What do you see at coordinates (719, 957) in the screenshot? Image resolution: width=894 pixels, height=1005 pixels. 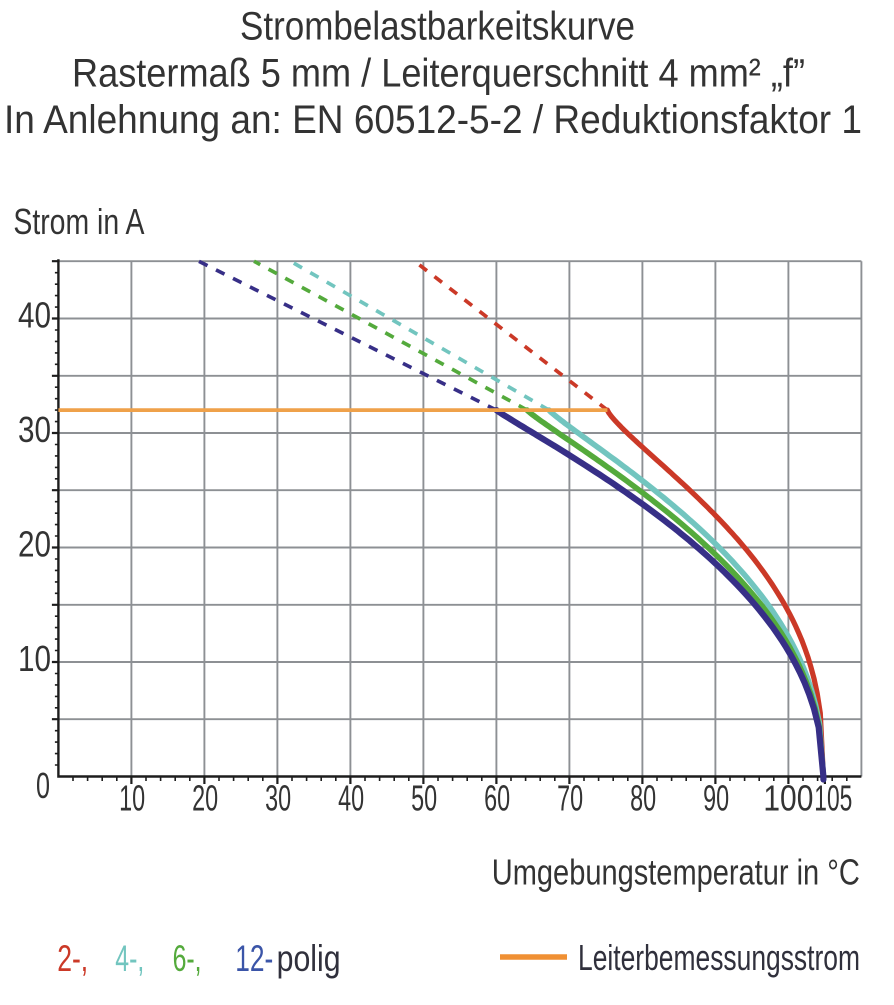 I see `svg-text: Leiterbemessungsstrom` at bounding box center [719, 957].